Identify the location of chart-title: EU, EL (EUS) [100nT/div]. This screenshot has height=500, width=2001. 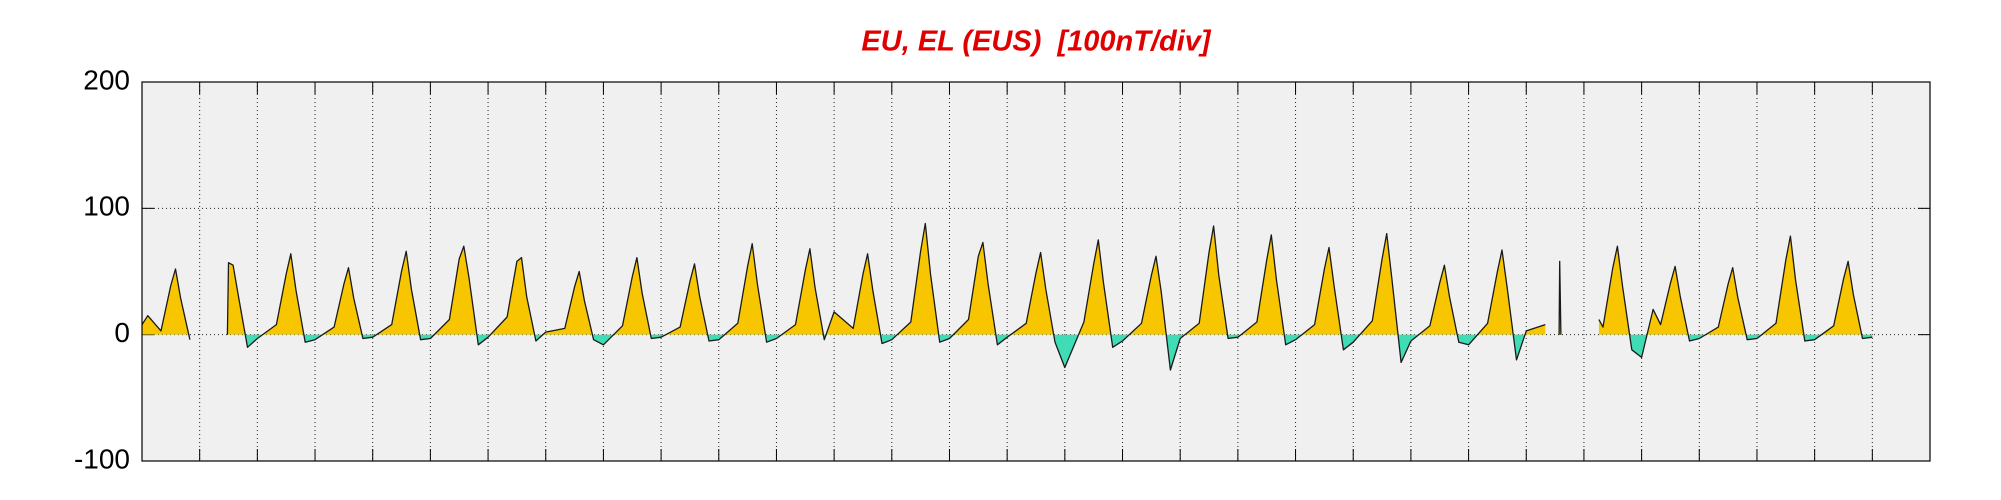
(1036, 42).